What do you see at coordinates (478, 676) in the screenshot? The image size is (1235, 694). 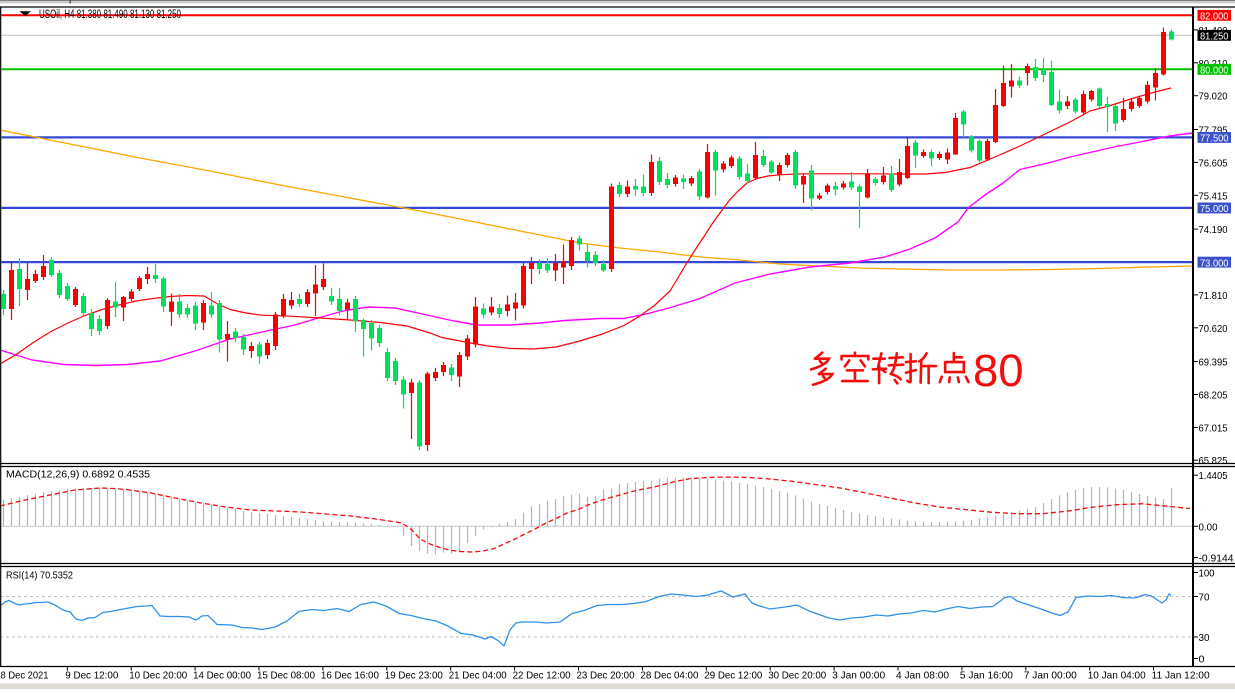 I see `svg-text: 21 Dec 04:00` at bounding box center [478, 676].